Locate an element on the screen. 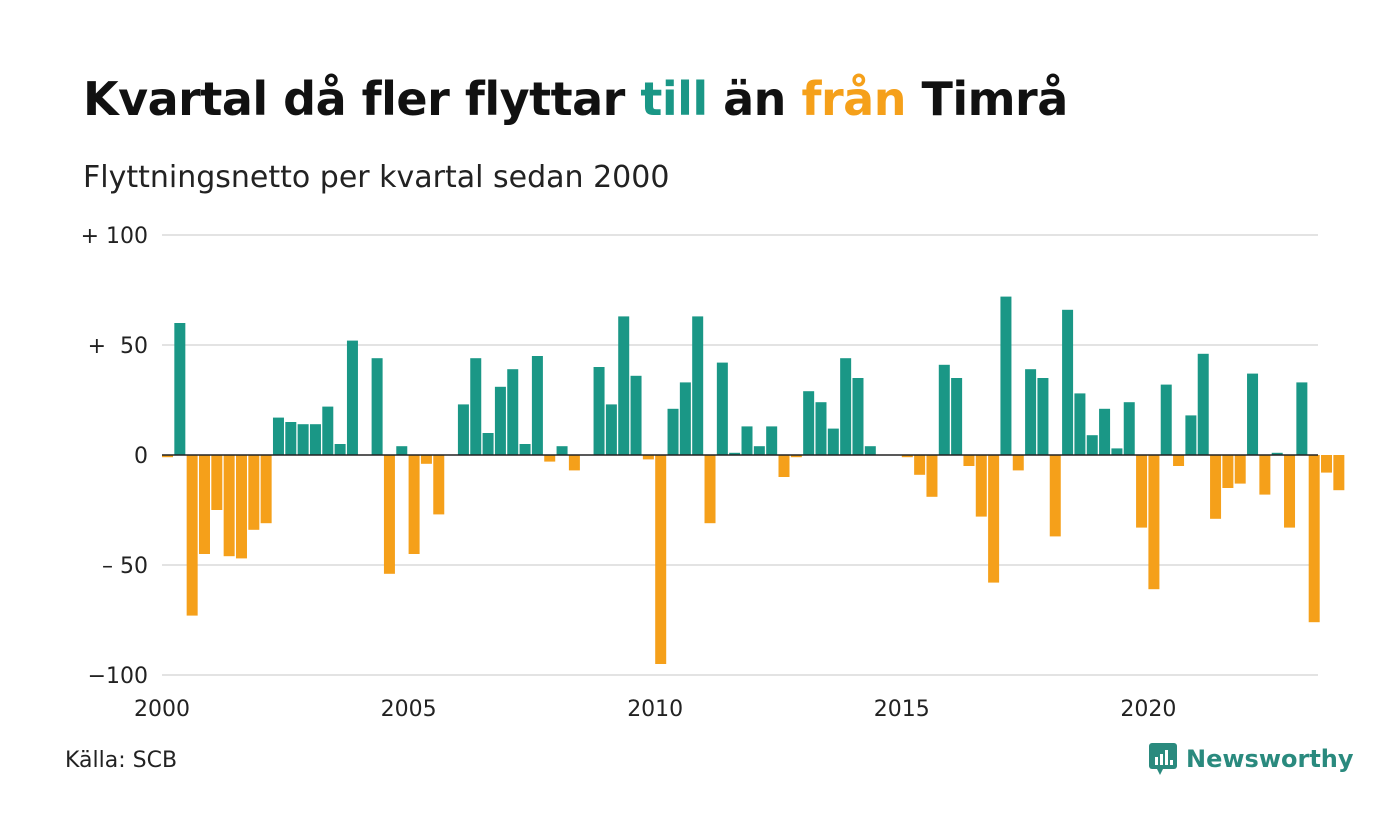 The width and height of the screenshot is (1400, 840). title-part-3: Timrå is located at coordinates (986, 99).